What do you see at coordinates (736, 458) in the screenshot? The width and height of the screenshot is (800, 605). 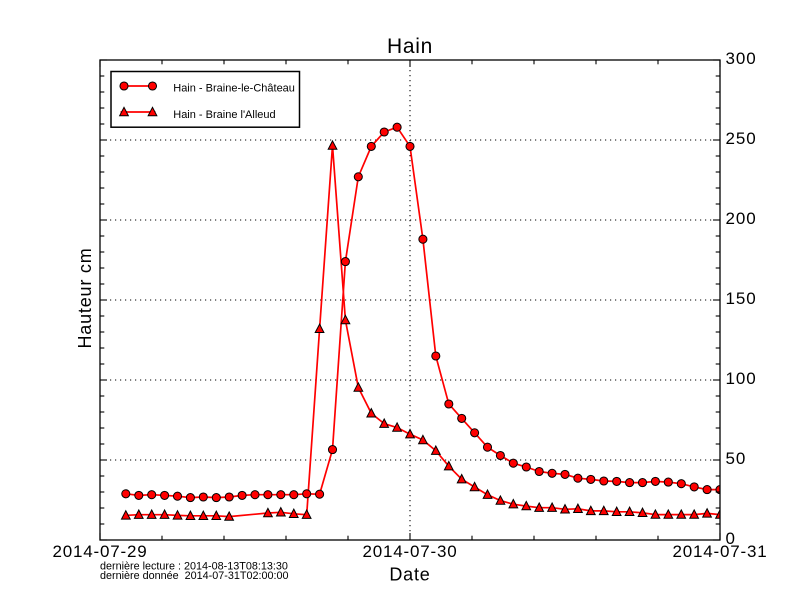 I see `svg-text: 50` at bounding box center [736, 458].